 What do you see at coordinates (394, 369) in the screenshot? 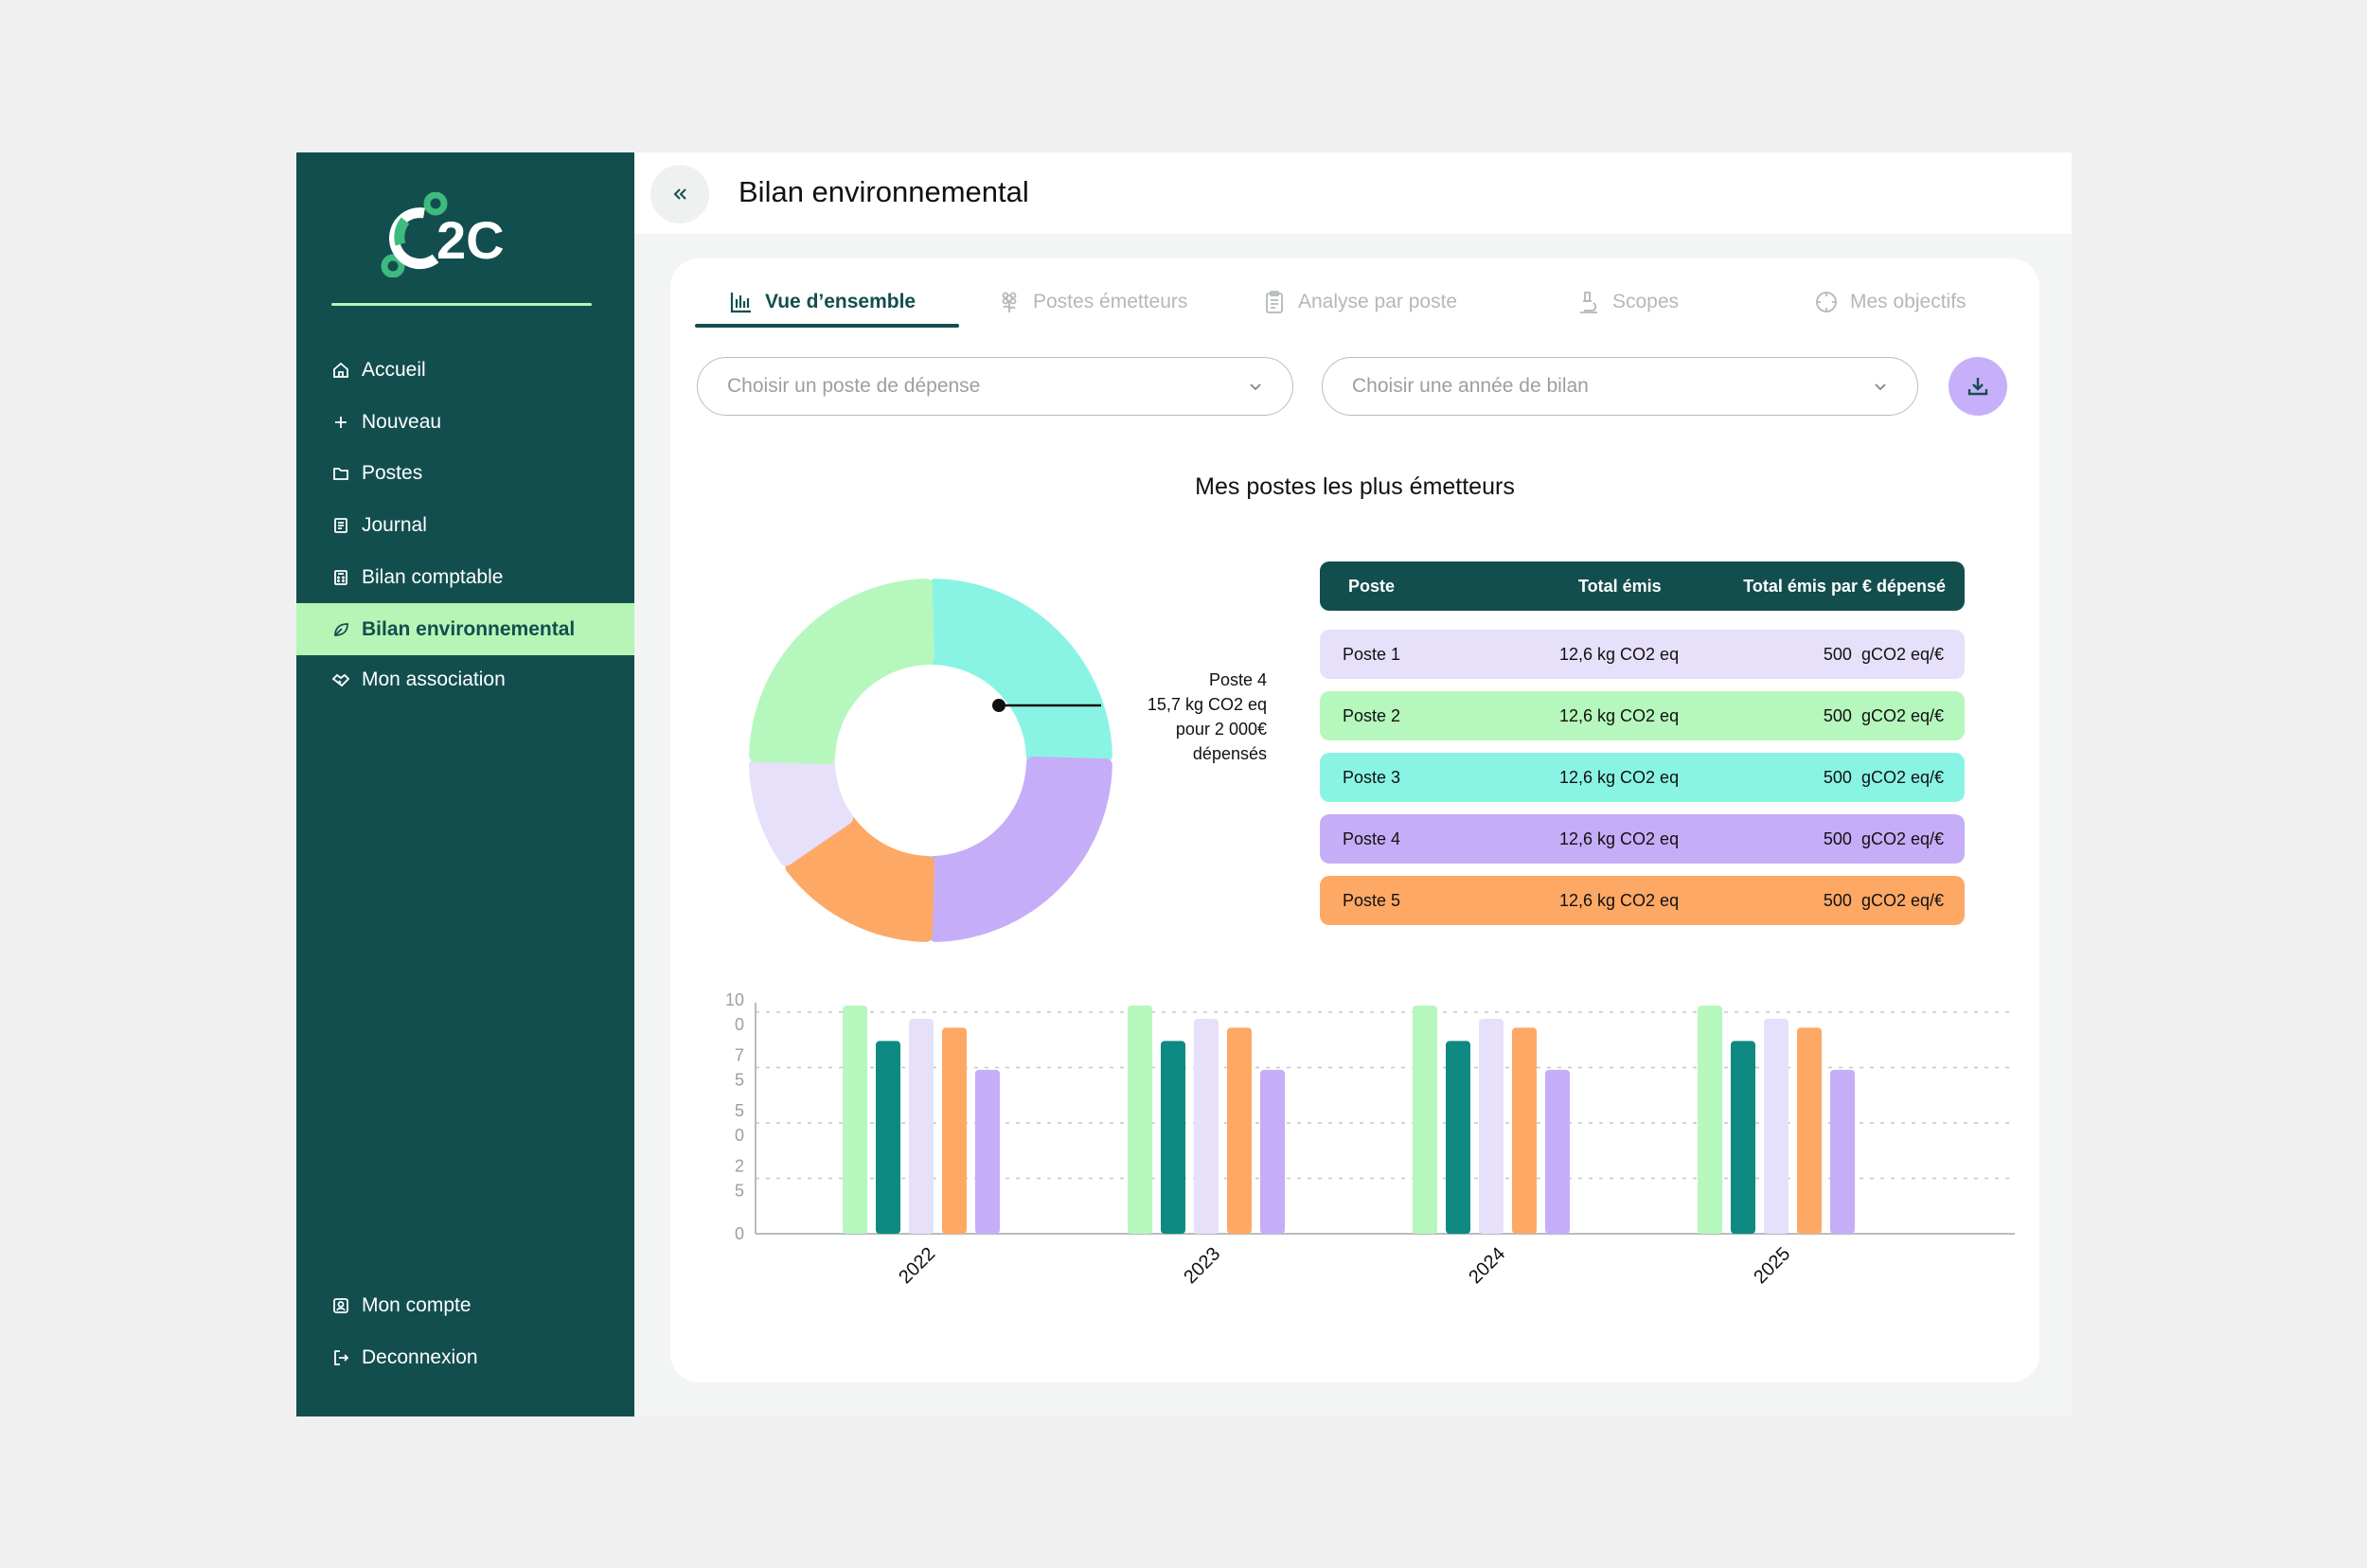
I see `sidebar-item-label: Accueil` at bounding box center [394, 369].